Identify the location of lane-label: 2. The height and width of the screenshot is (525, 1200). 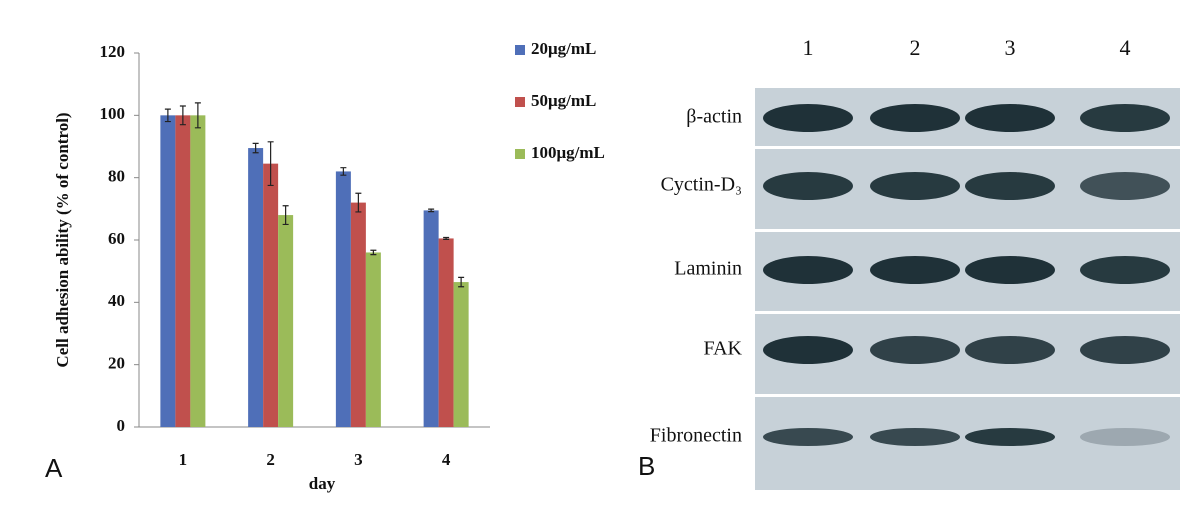
(915, 47).